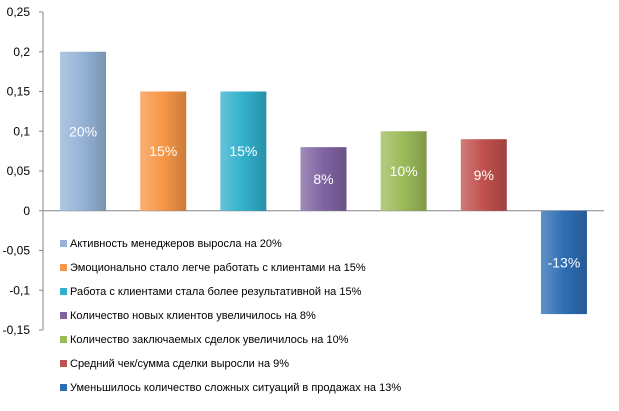 This screenshot has width=619, height=411. I want to click on y-tick-label: -0,1, so click(19, 290).